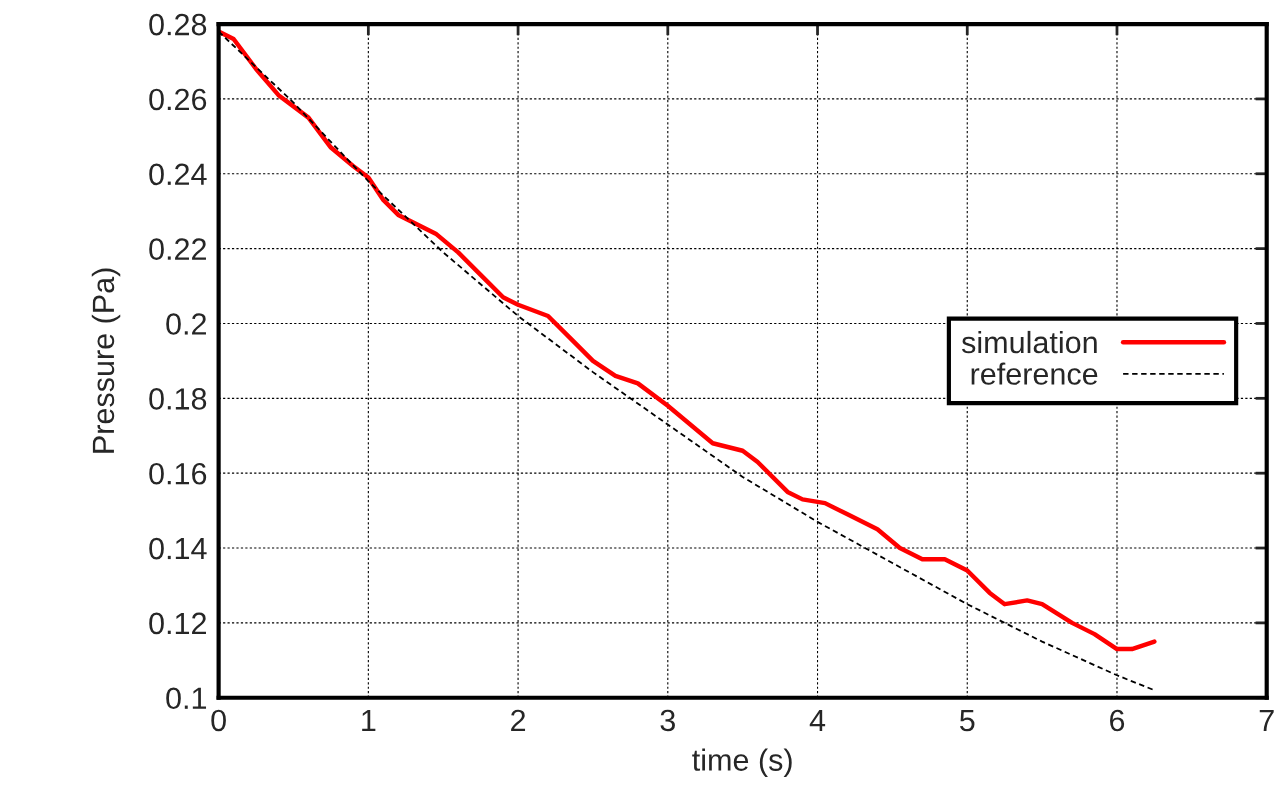 The image size is (1286, 802). I want to click on x-tick-label: 3, so click(667, 720).